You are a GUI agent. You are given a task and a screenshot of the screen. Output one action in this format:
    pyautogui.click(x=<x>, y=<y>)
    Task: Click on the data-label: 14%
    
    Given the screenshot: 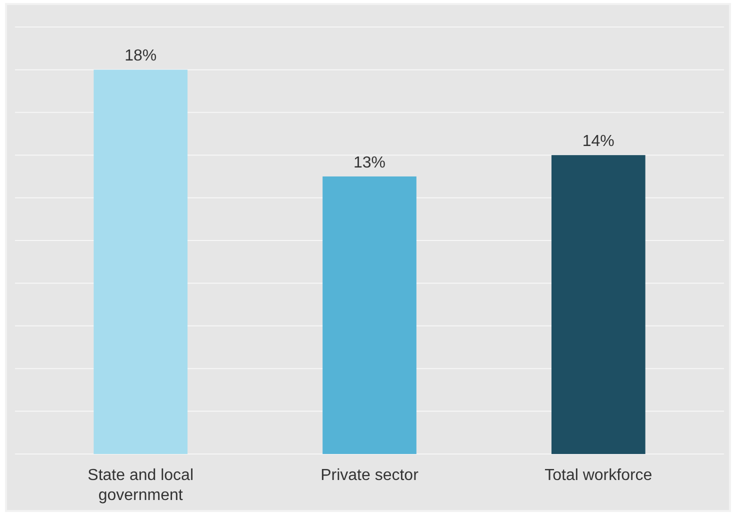 What is the action you would take?
    pyautogui.click(x=598, y=141)
    